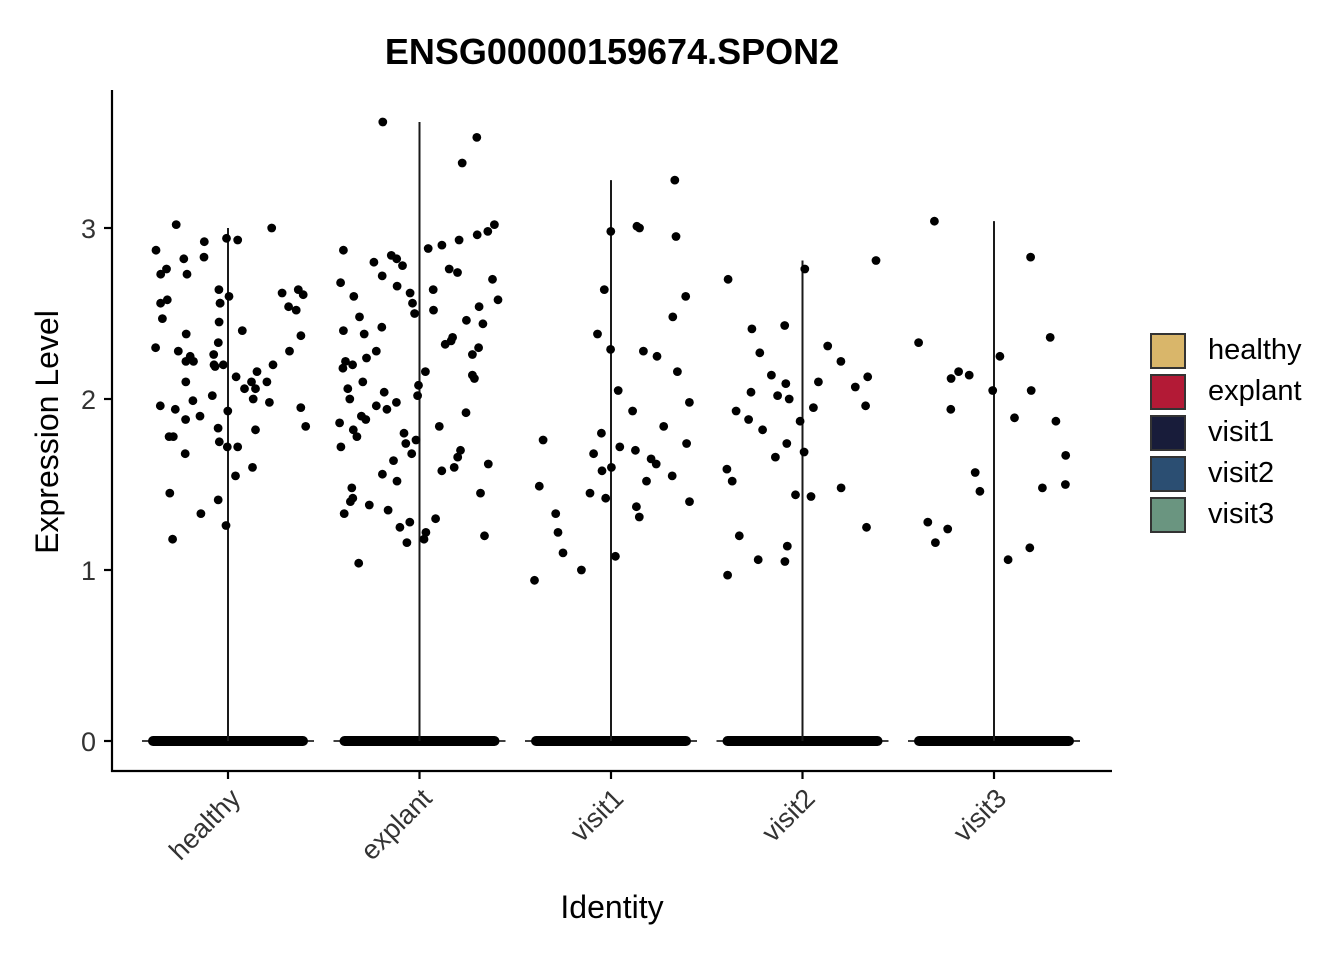 This screenshot has height=960, width=1344. Describe the element at coordinates (788, 815) in the screenshot. I see `x-tick-label: visit2` at that location.